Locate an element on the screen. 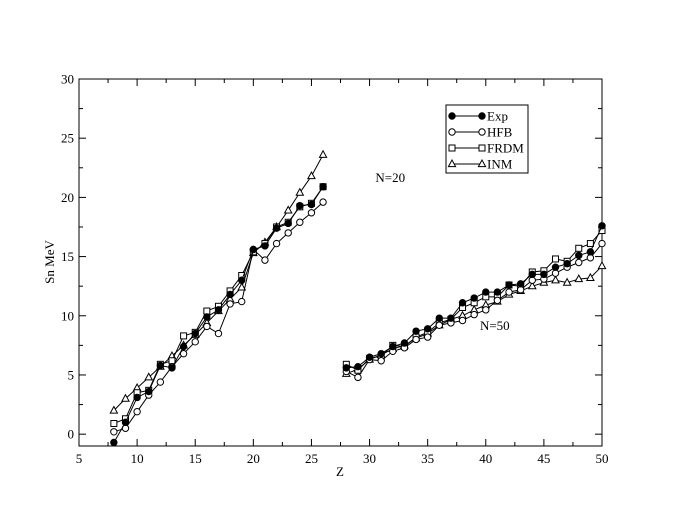 Image resolution: width=678 pixels, height=524 pixels. legend-item-hfb: HFB is located at coordinates (480, 132).